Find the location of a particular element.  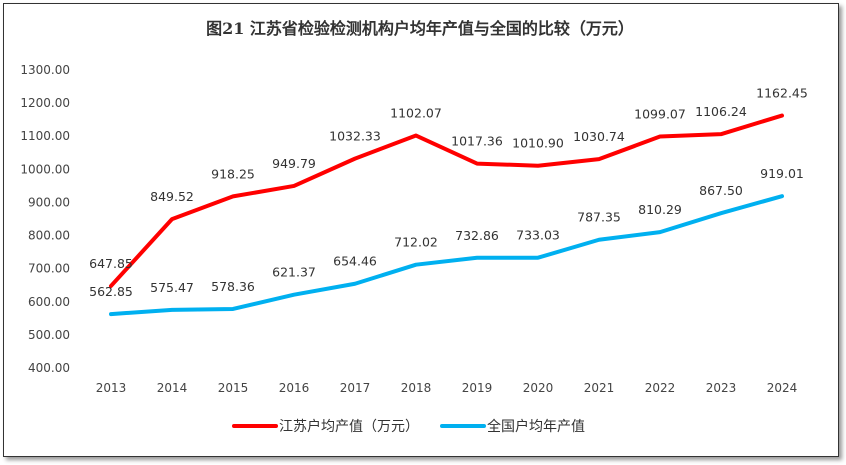

y-tick-label: 400.00 is located at coordinates (49, 368).